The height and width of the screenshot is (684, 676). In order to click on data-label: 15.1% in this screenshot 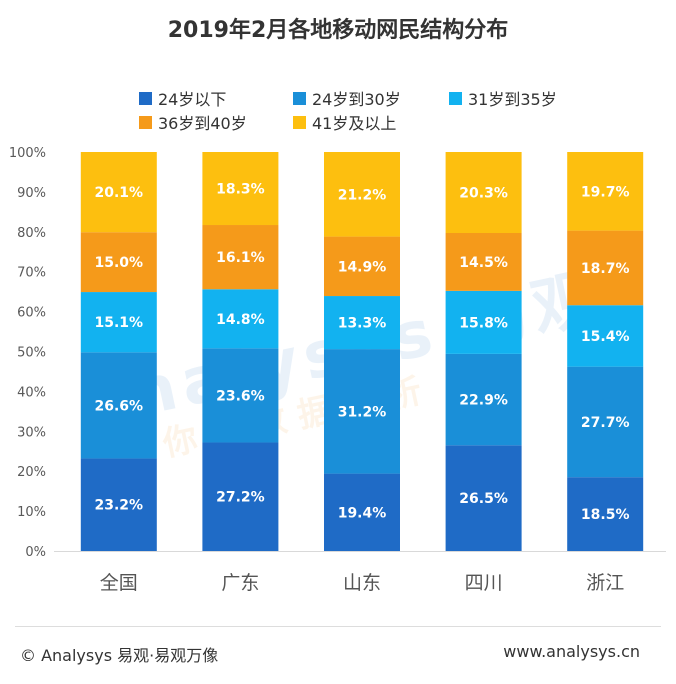, I will do `click(119, 323)`.